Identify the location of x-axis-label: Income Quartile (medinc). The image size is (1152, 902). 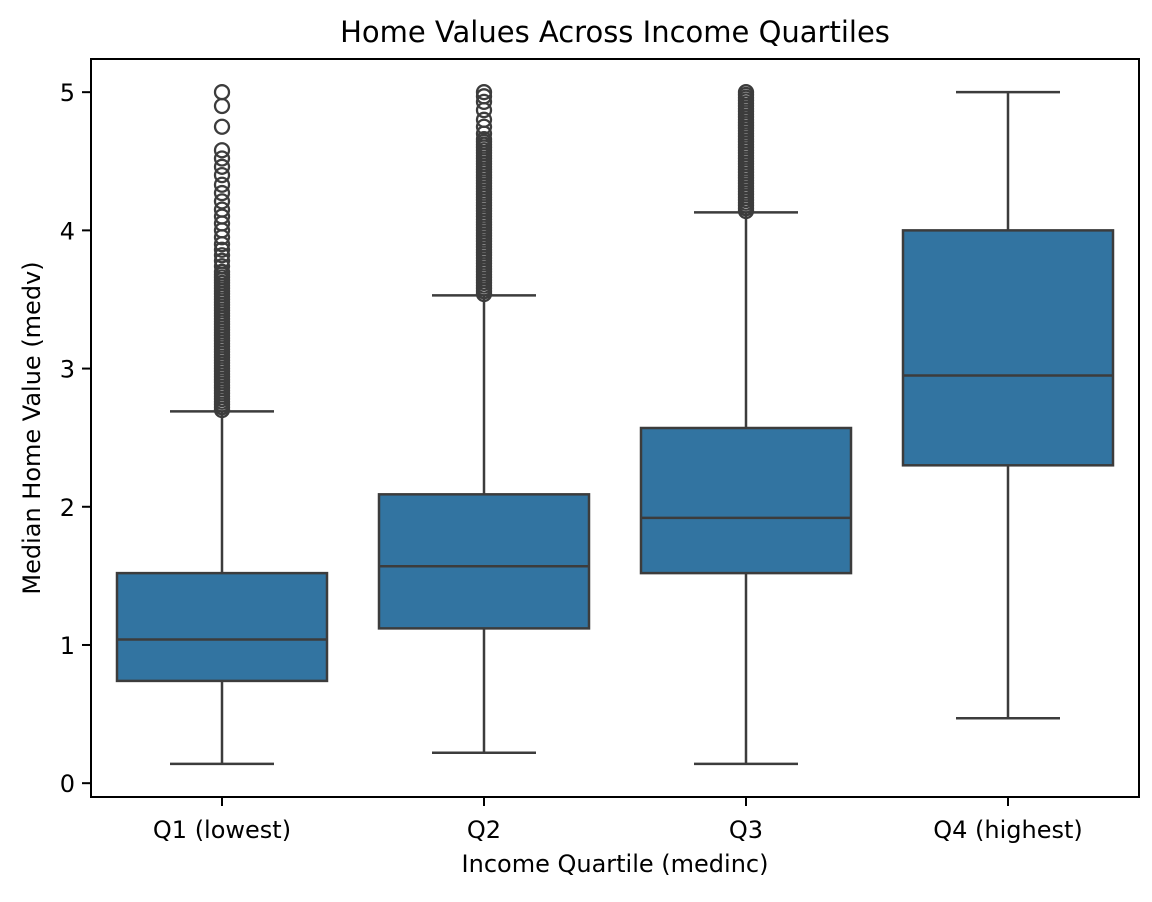
(615, 864).